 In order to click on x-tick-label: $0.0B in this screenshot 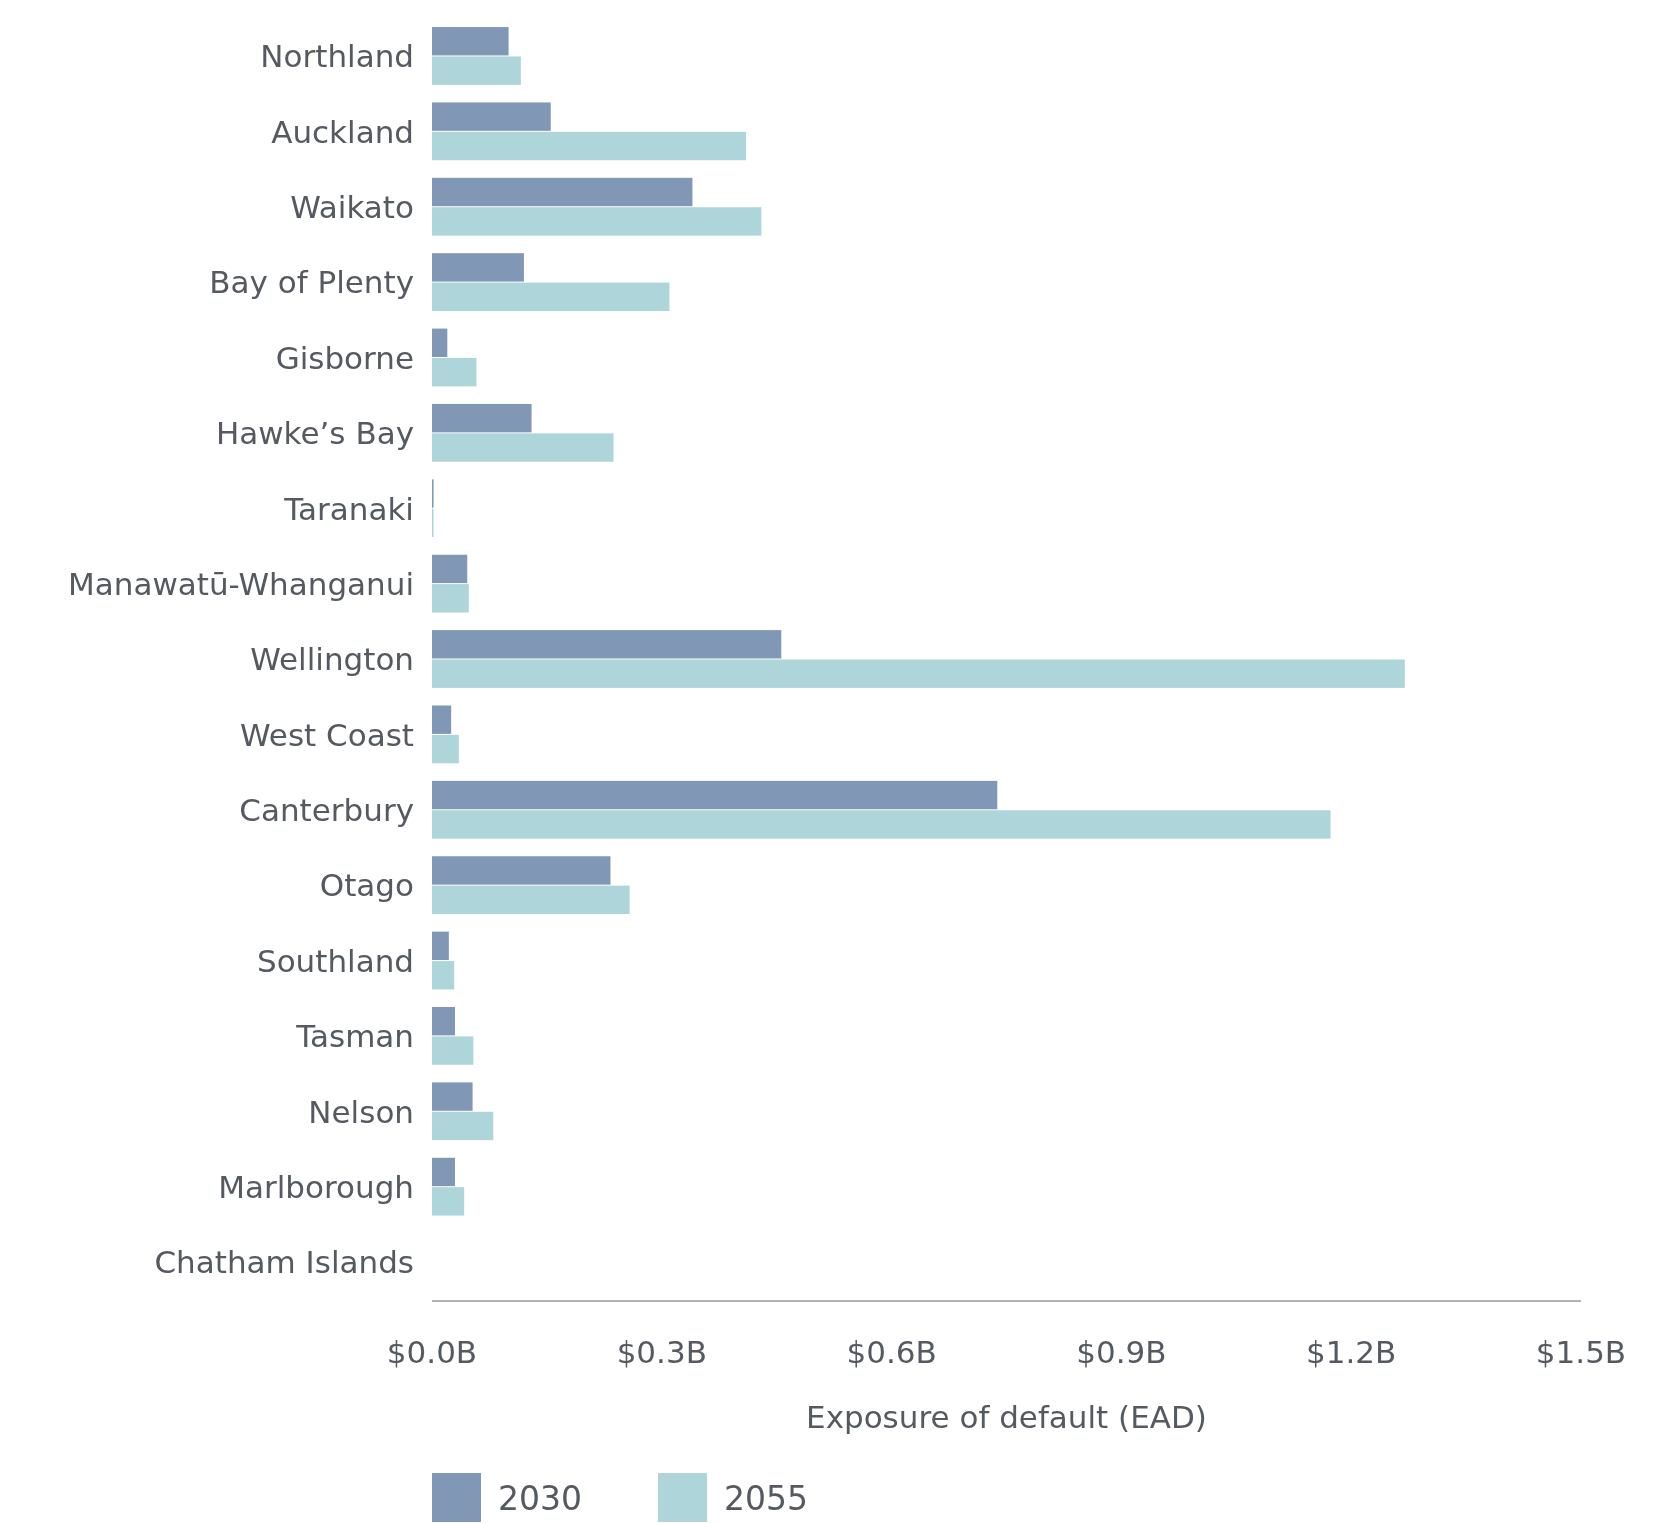, I will do `click(432, 1352)`.